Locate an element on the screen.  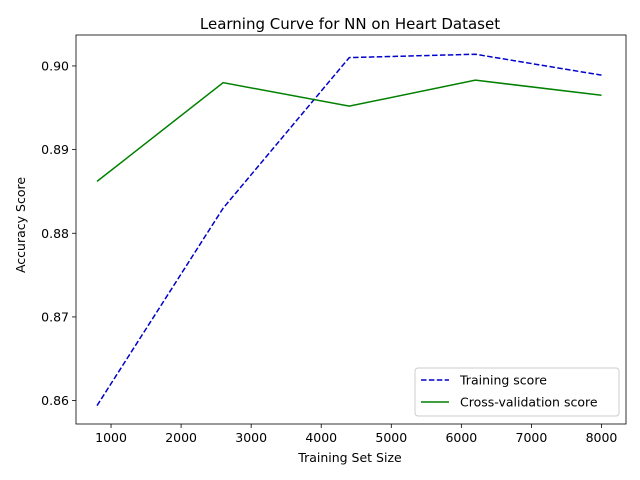
legend: Training score Cross-validation score is located at coordinates (517, 392).